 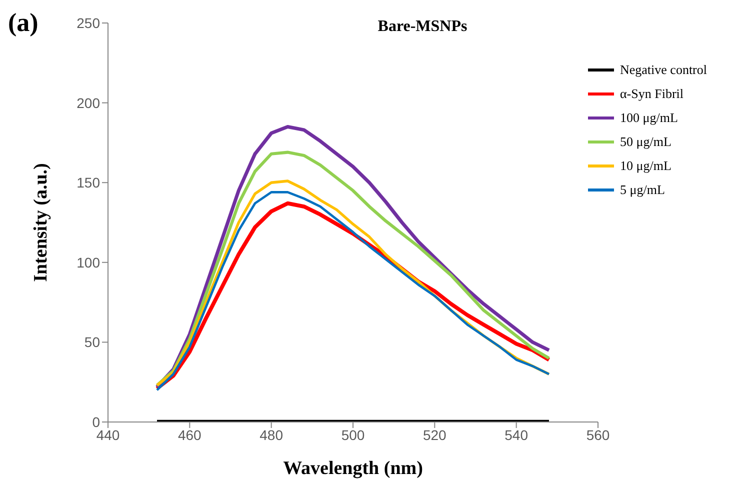 What do you see at coordinates (23, 23) in the screenshot?
I see `text: (a)` at bounding box center [23, 23].